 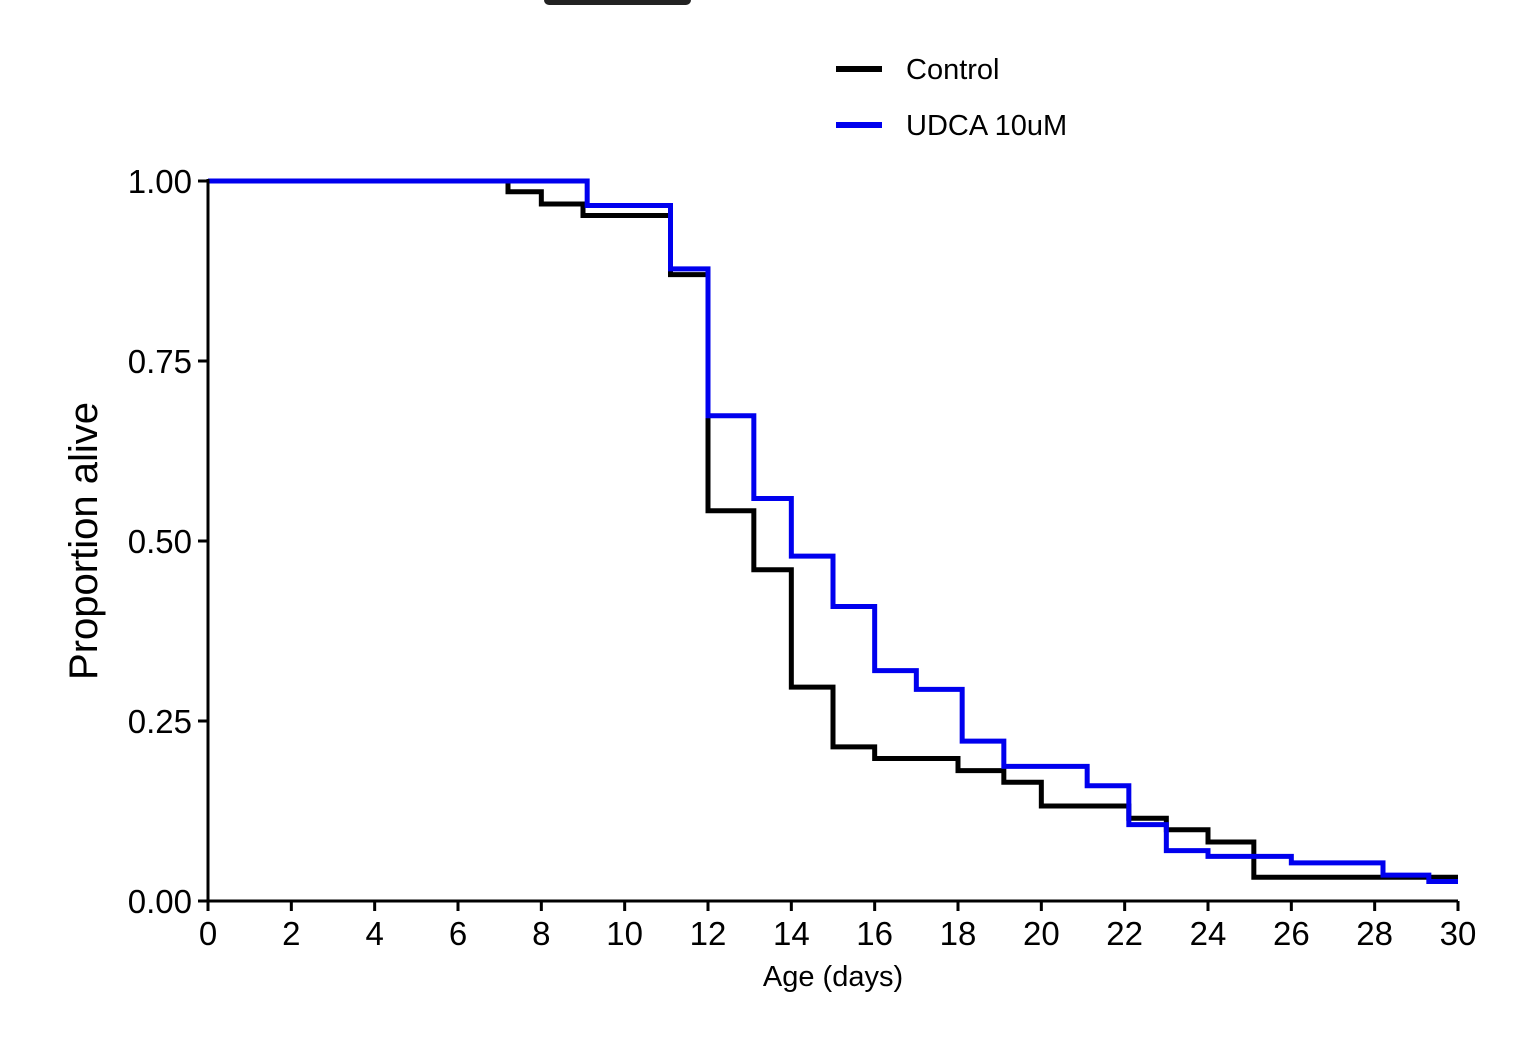 What do you see at coordinates (160, 541) in the screenshot?
I see `y-tick-label: 0.50` at bounding box center [160, 541].